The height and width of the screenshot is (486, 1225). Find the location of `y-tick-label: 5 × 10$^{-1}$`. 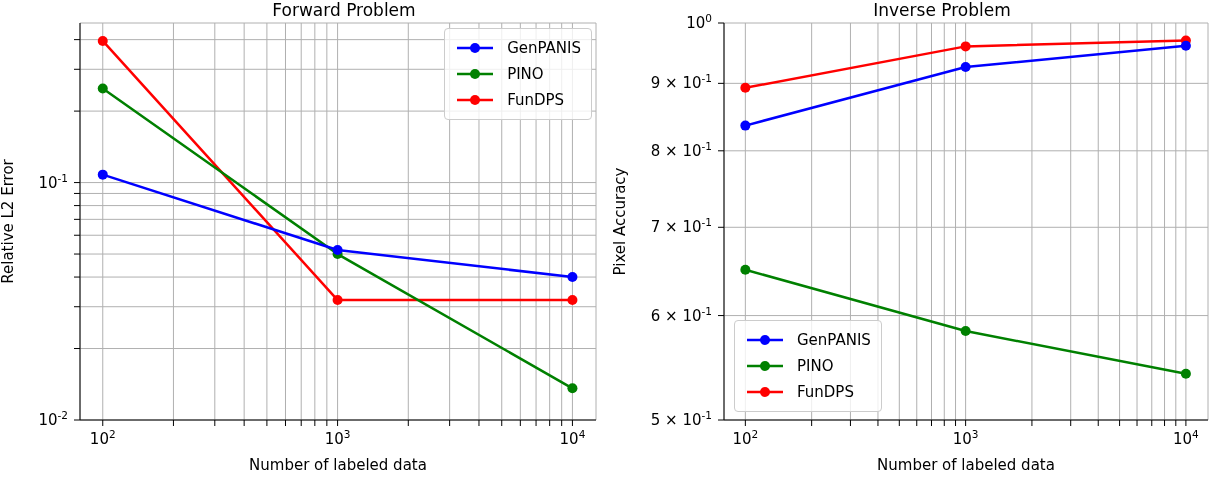

y-tick-label: 5 × 10$^{-1}$ is located at coordinates (681, 419).